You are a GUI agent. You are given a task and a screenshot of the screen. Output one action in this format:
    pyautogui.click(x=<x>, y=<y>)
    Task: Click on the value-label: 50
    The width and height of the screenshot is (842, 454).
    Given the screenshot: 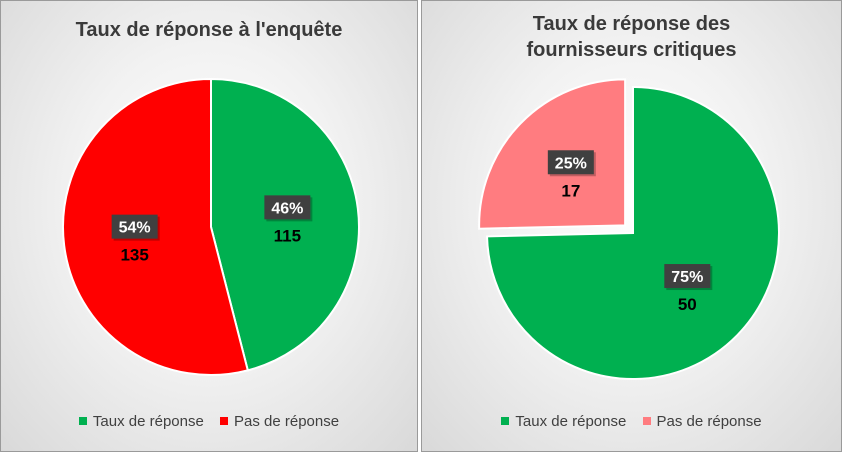 What is the action you would take?
    pyautogui.click(x=687, y=304)
    